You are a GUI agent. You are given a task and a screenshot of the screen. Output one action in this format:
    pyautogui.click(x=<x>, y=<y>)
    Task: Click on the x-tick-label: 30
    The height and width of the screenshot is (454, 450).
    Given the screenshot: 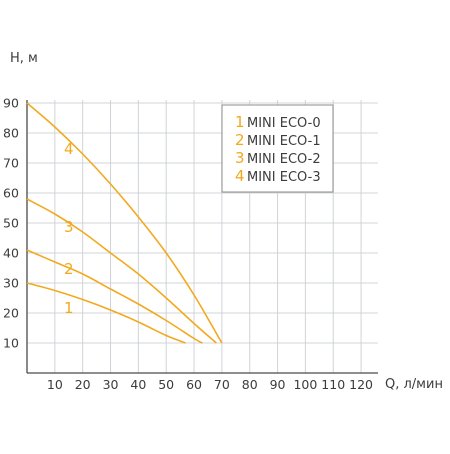 What is the action you would take?
    pyautogui.click(x=111, y=384)
    